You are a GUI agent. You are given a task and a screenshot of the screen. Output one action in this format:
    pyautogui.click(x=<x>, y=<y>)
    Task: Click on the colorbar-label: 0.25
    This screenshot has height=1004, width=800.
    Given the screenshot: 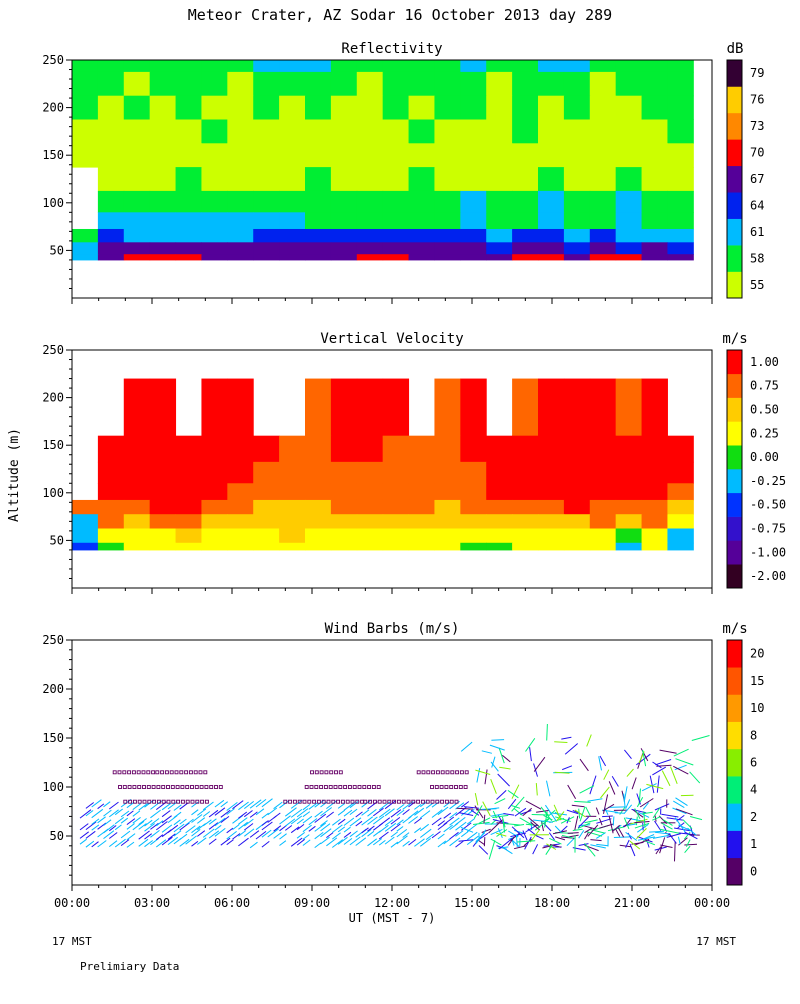 What is the action you would take?
    pyautogui.click(x=764, y=433)
    